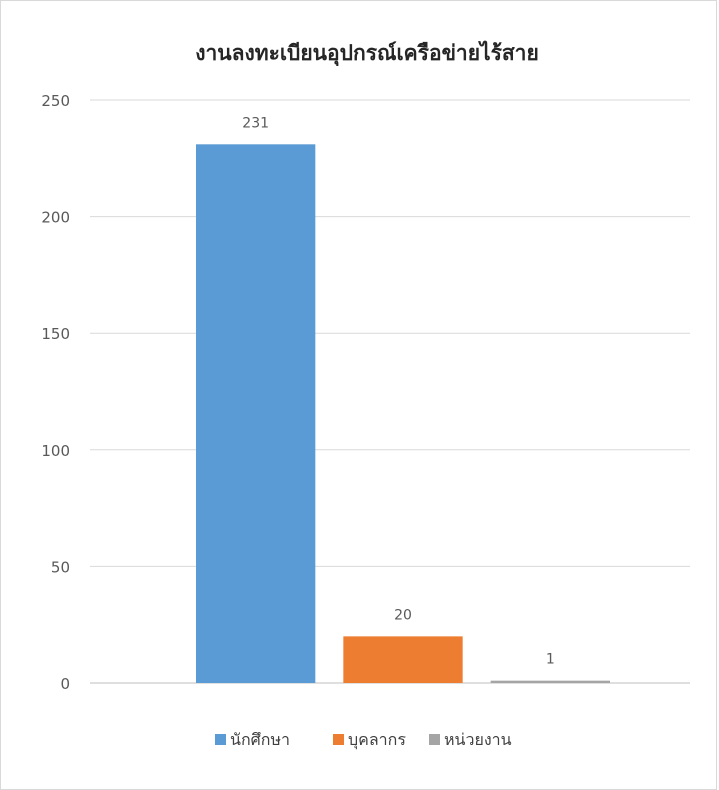 This screenshot has width=719, height=790. What do you see at coordinates (260, 739) in the screenshot?
I see `legend-label: นักศึกษา` at bounding box center [260, 739].